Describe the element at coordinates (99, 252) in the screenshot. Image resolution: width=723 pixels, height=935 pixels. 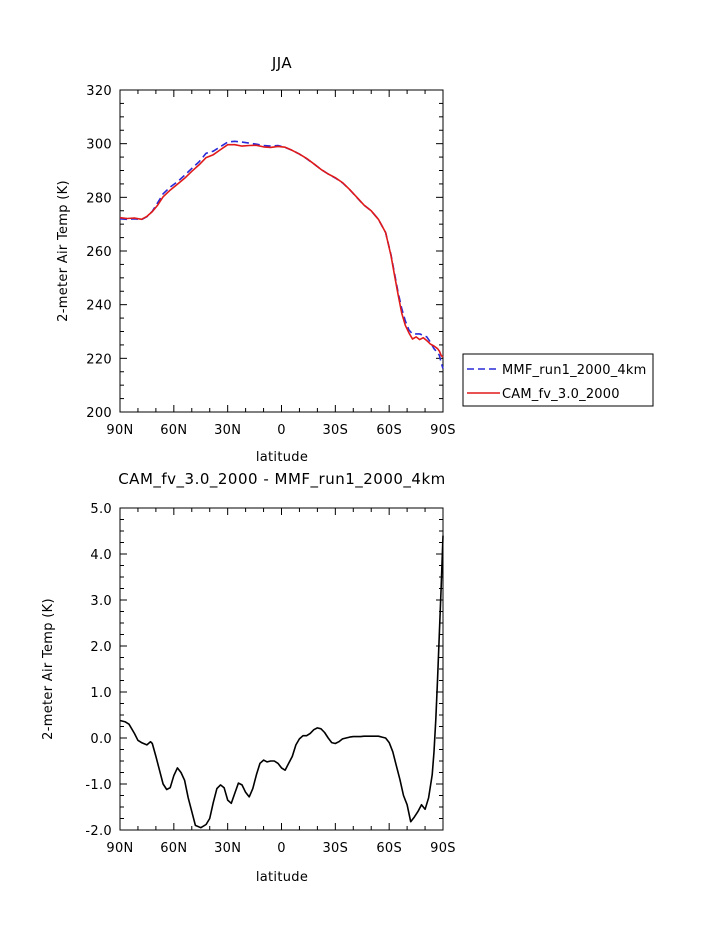
I see `top-y-tick-label: 260` at that location.